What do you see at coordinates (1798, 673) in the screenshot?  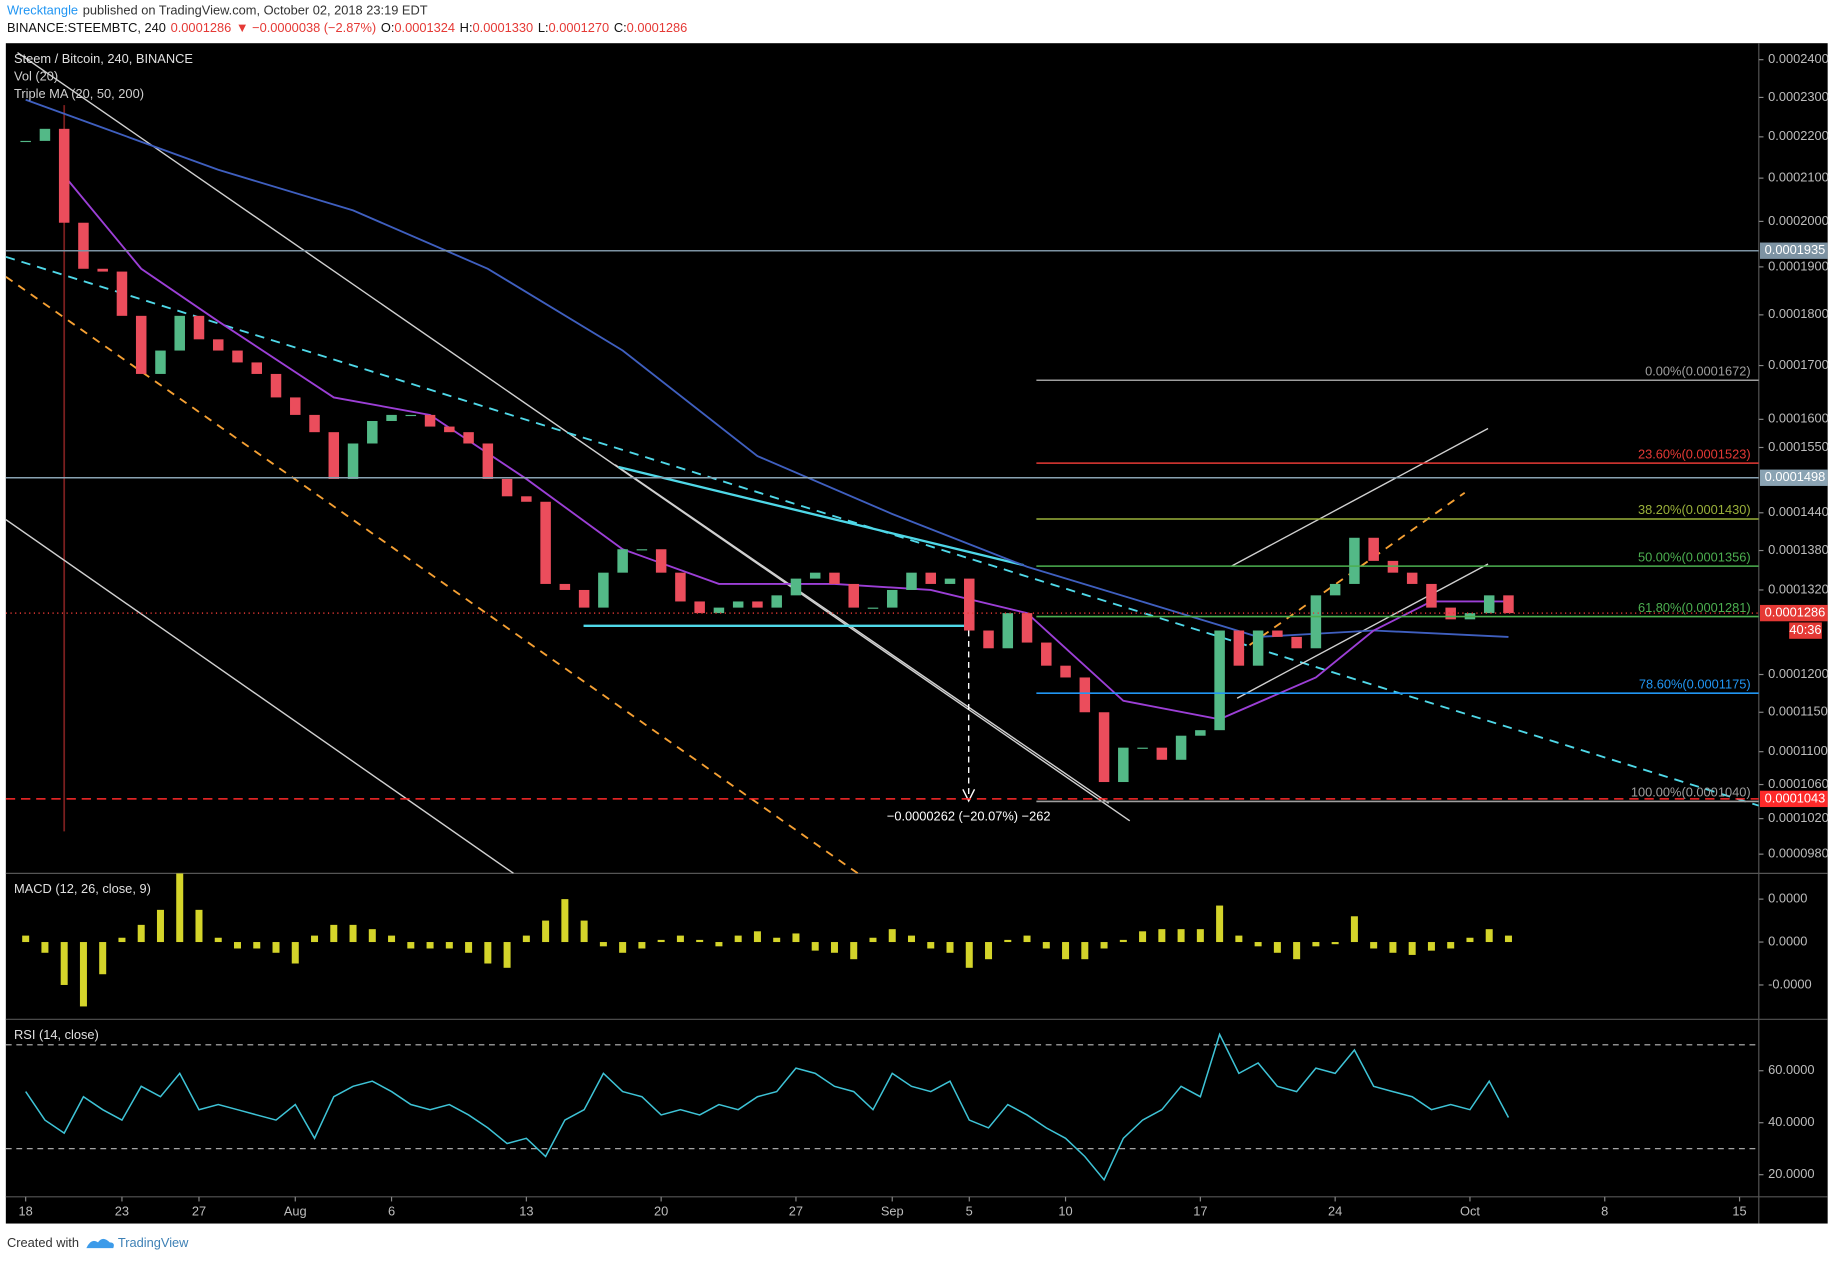 I see `y-tick-label: 0.0001200` at bounding box center [1798, 673].